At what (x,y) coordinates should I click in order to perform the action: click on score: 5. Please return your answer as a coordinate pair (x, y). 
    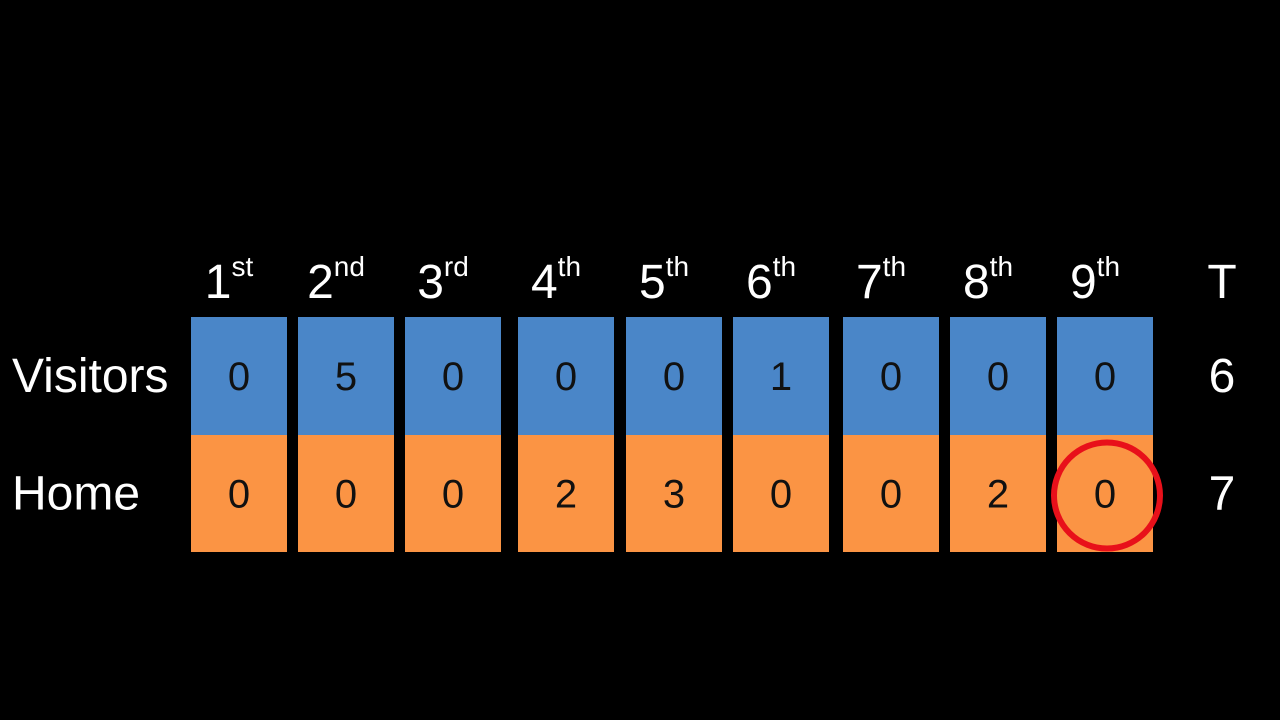
    Looking at the image, I should click on (346, 377).